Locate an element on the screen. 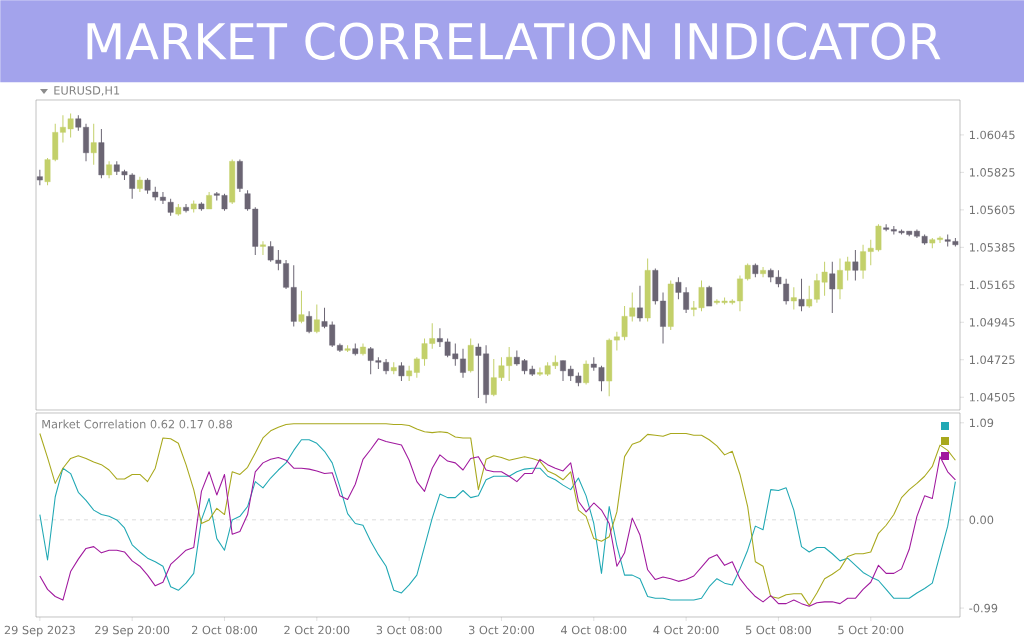 The image size is (1024, 640). y-tick-label: 1.05605 is located at coordinates (992, 210).